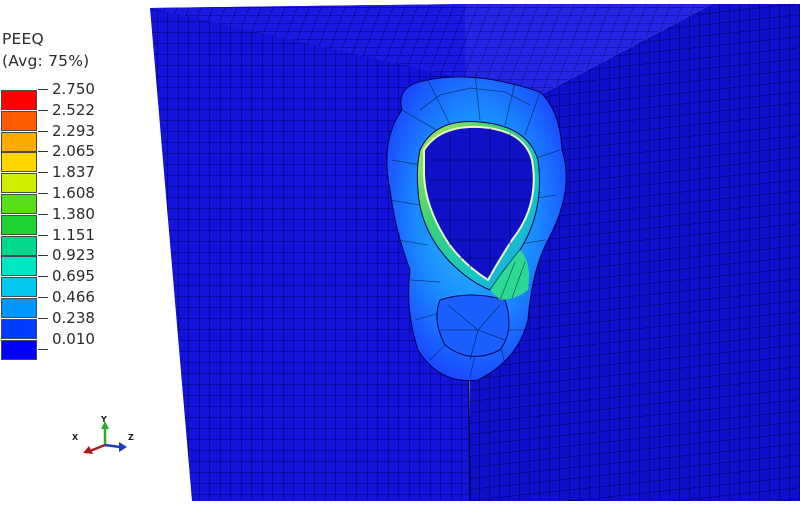 The image size is (800, 505). I want to click on legend-averaging: (Avg: 75%), so click(46, 61).